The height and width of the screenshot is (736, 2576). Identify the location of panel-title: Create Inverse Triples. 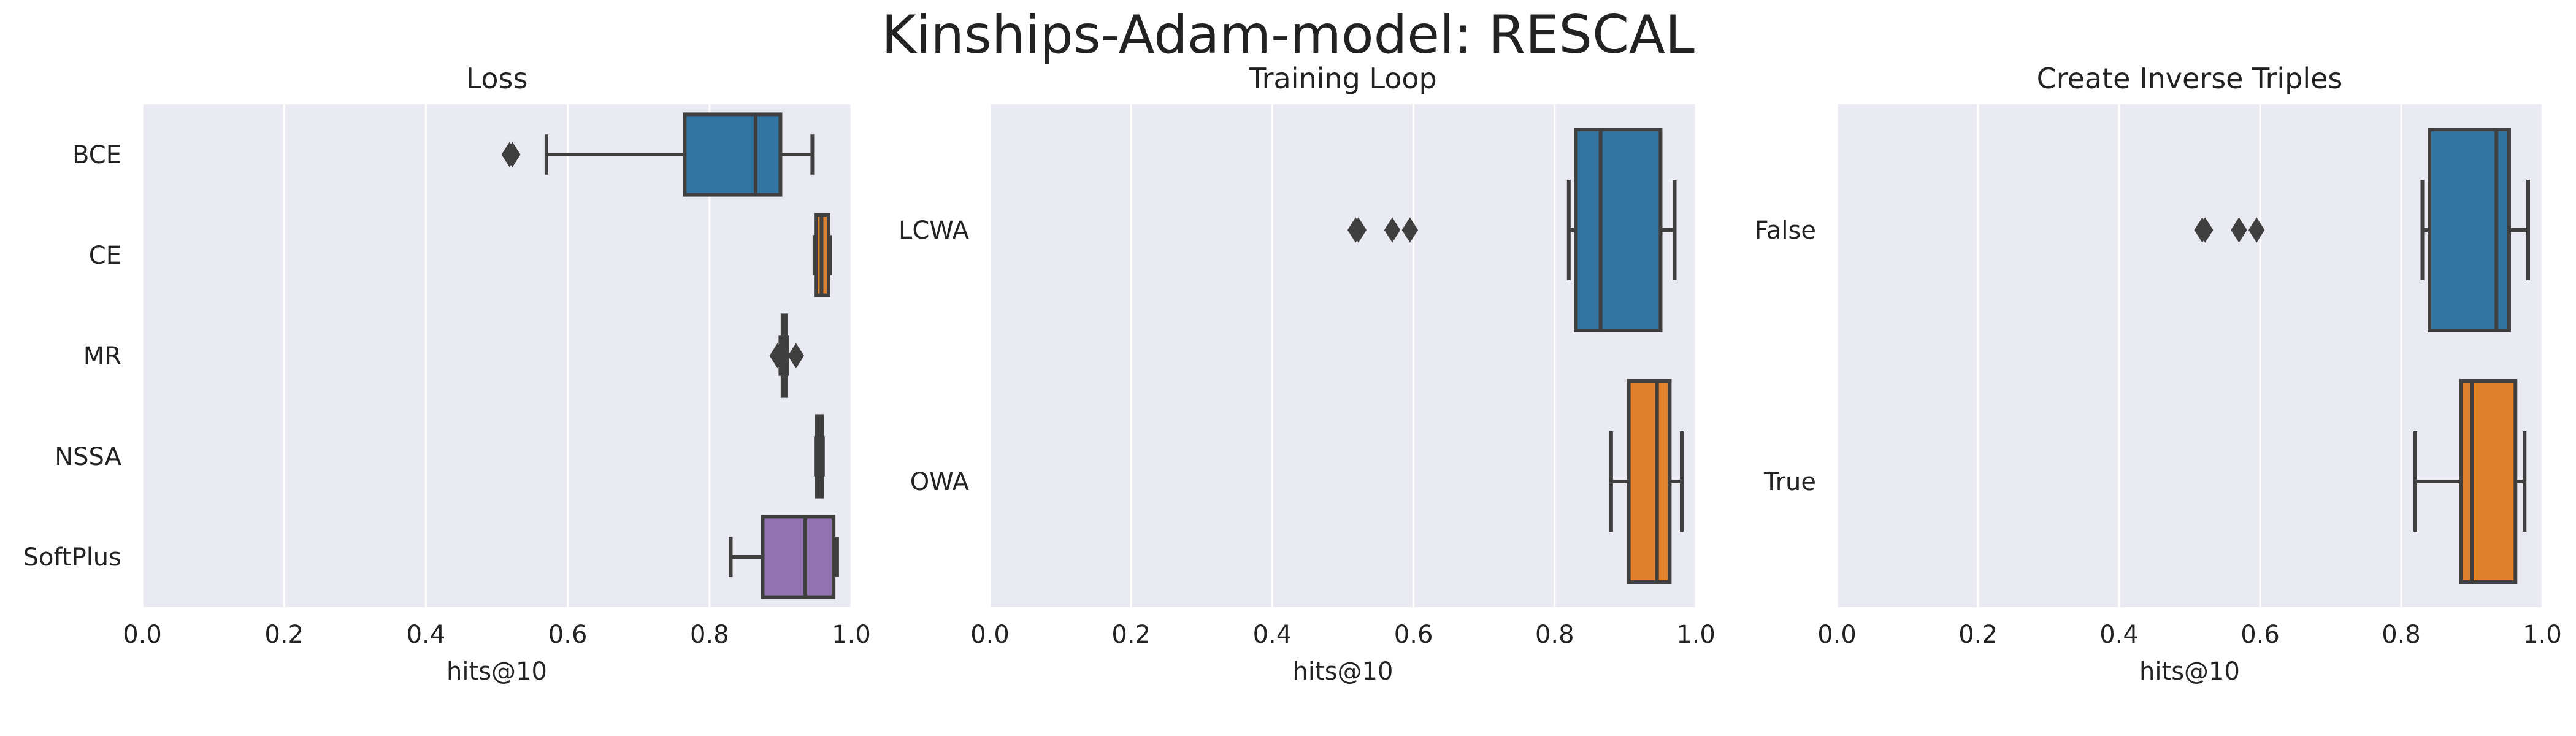
(2190, 78).